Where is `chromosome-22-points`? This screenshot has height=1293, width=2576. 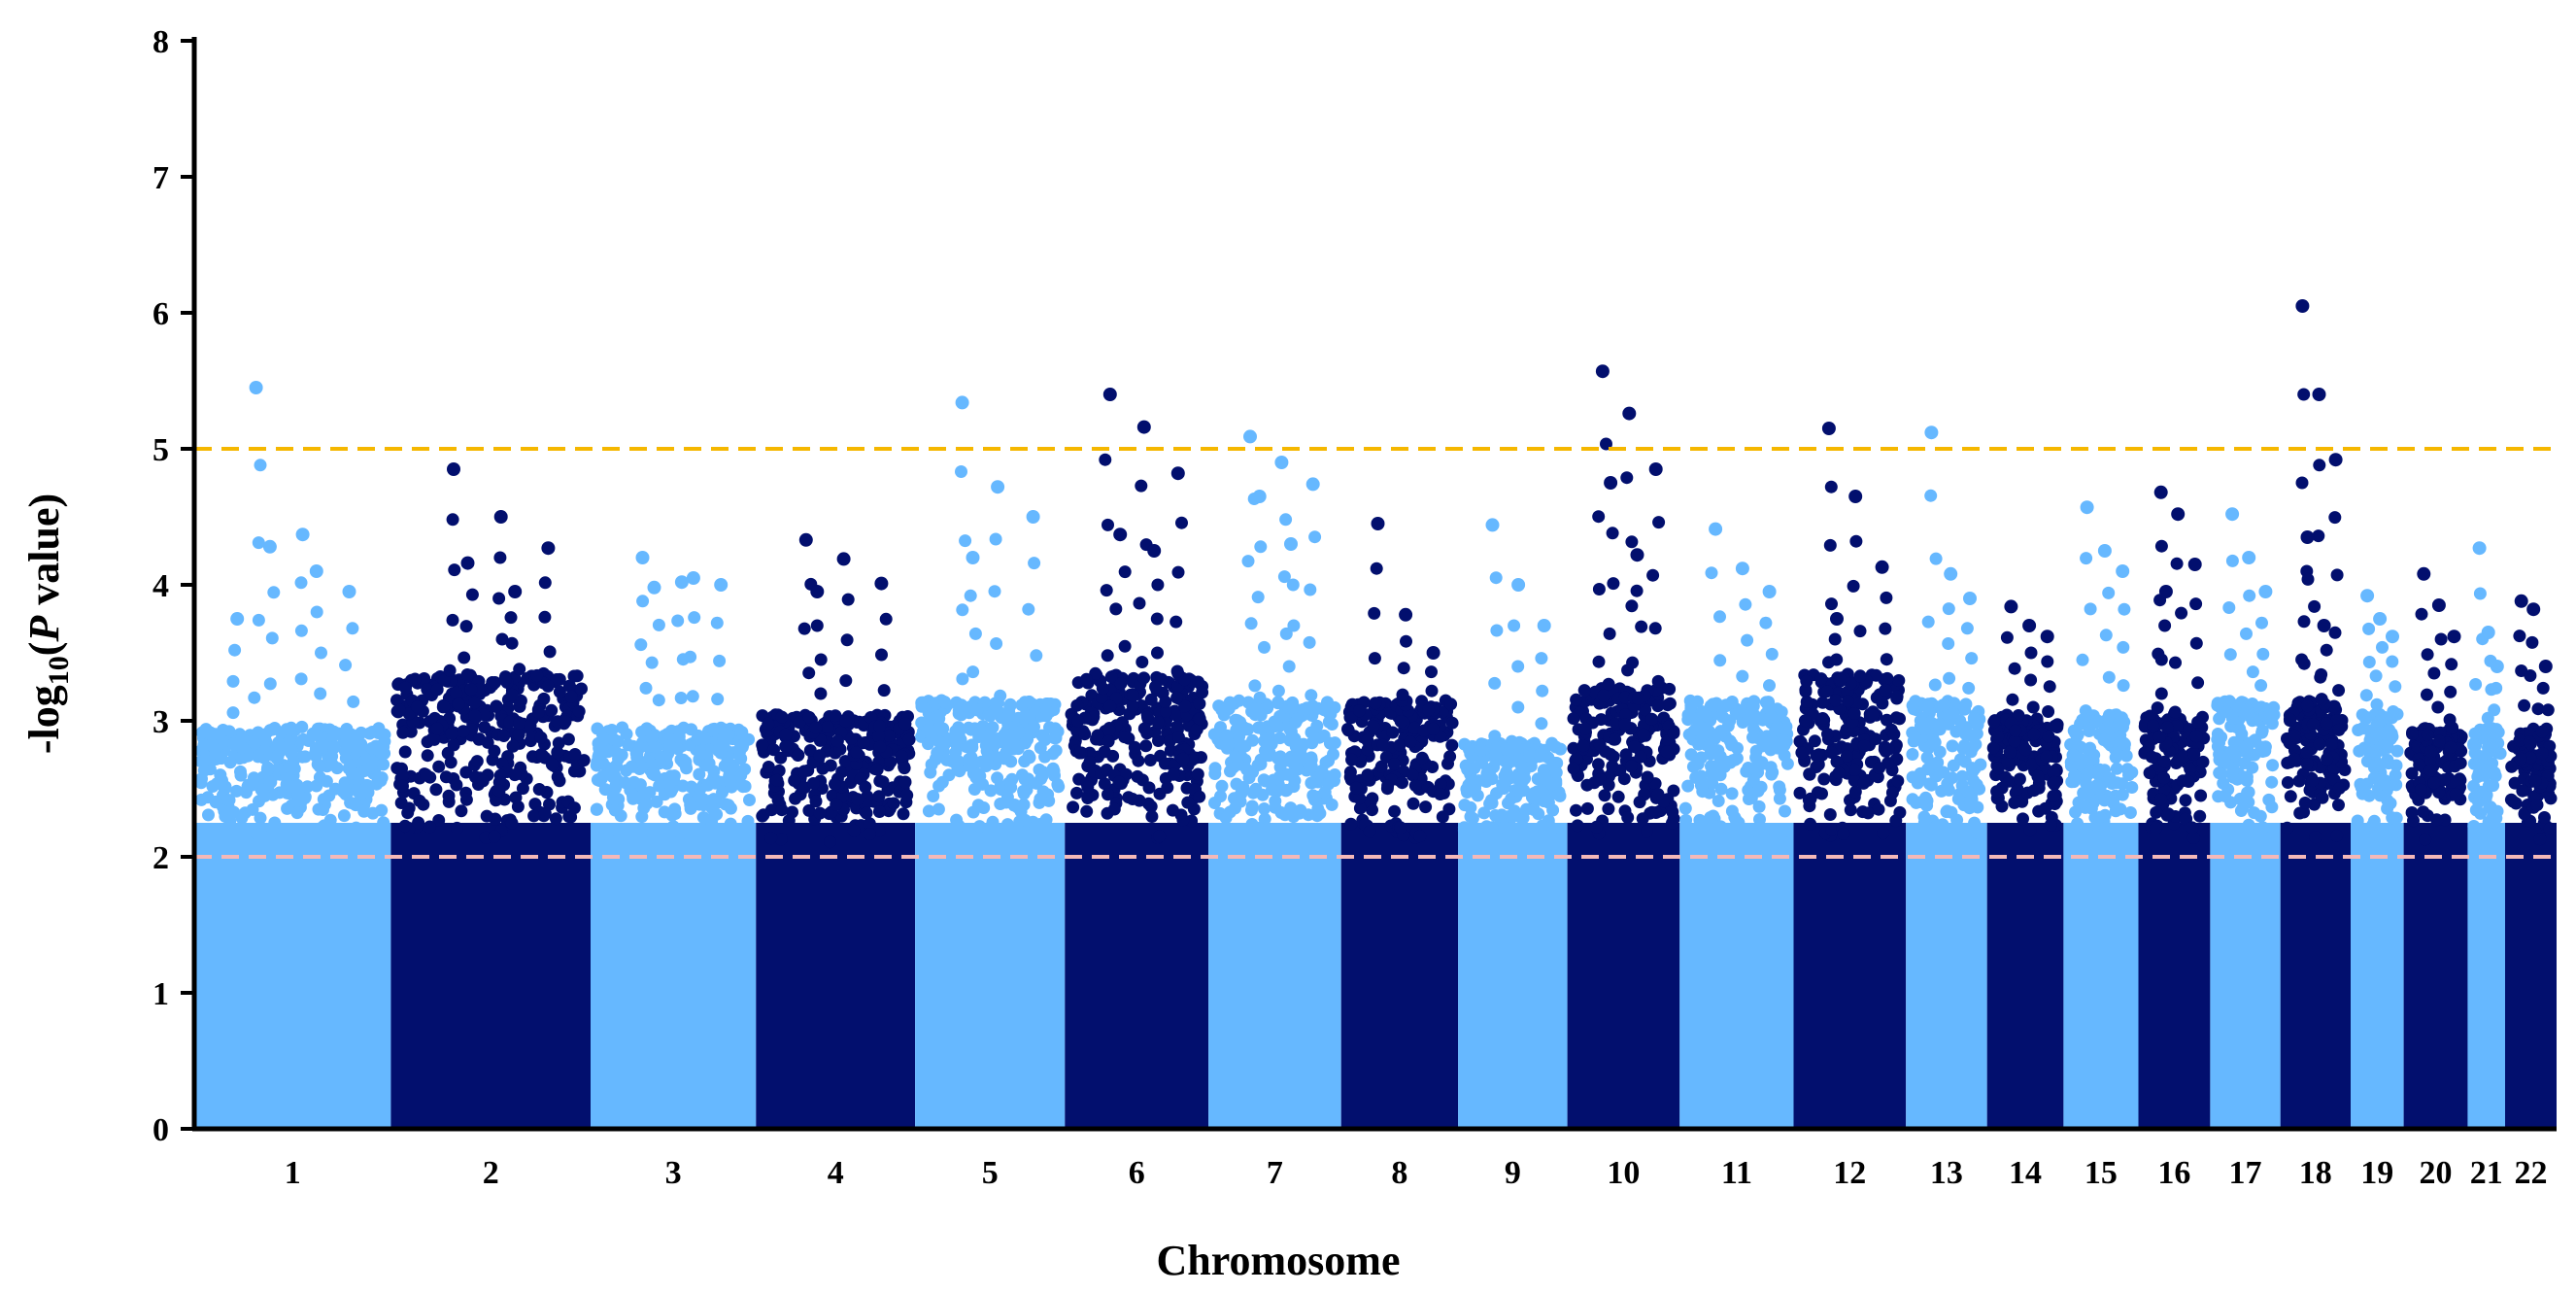
chromosome-22-points is located at coordinates (2531, 861).